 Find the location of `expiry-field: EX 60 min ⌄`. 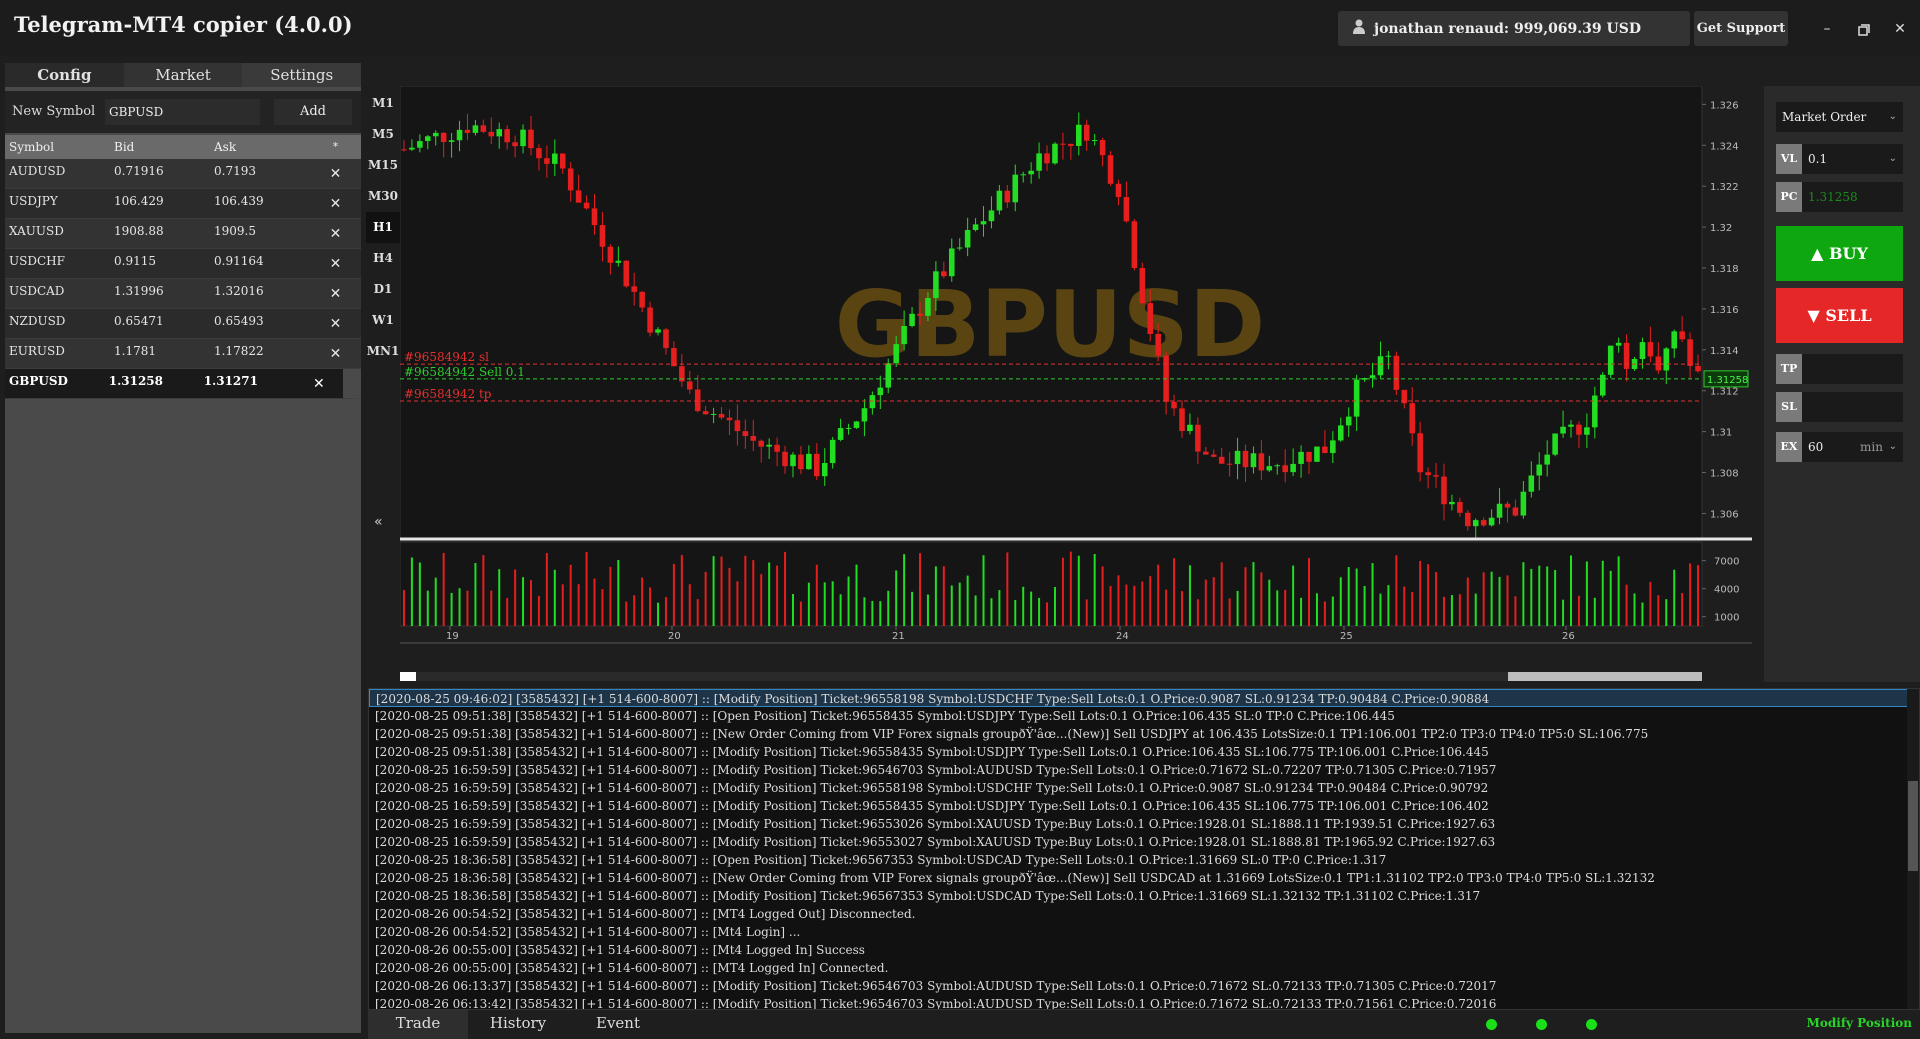

expiry-field: EX 60 min ⌄ is located at coordinates (1839, 447).